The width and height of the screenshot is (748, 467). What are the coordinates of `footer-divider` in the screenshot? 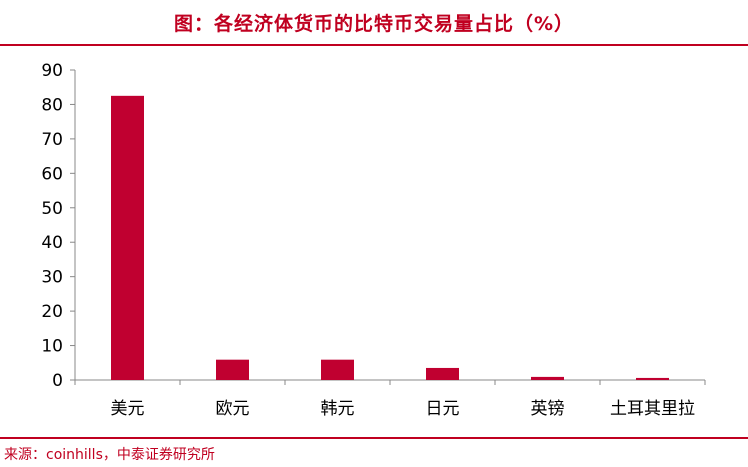 It's located at (374, 438).